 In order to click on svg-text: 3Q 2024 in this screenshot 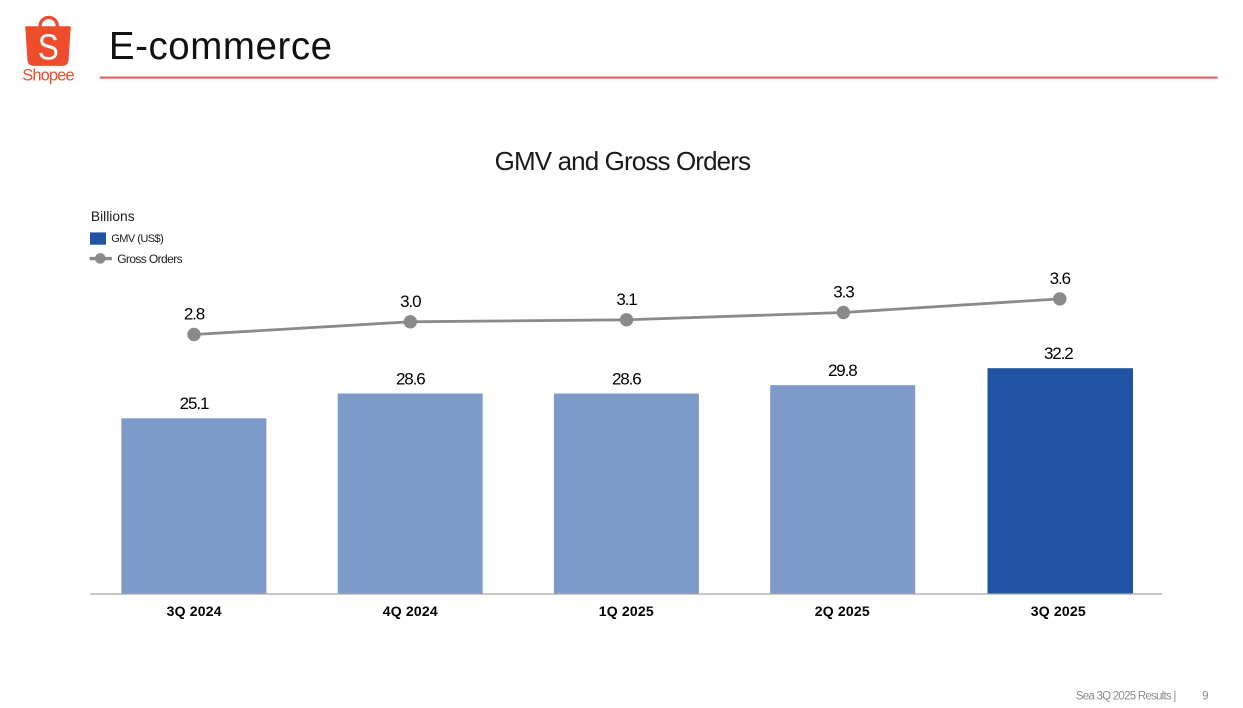, I will do `click(194, 611)`.